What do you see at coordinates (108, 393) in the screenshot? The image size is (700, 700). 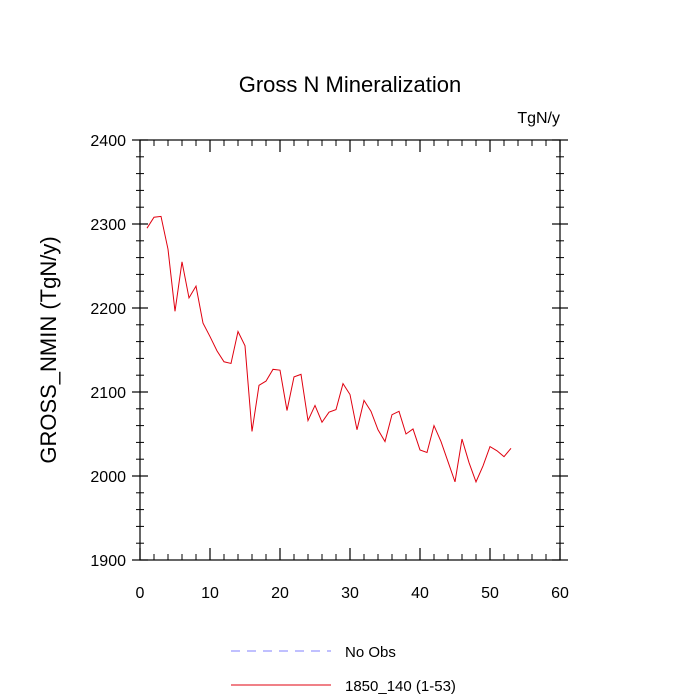 I see `y-tick-label: 2100` at bounding box center [108, 393].